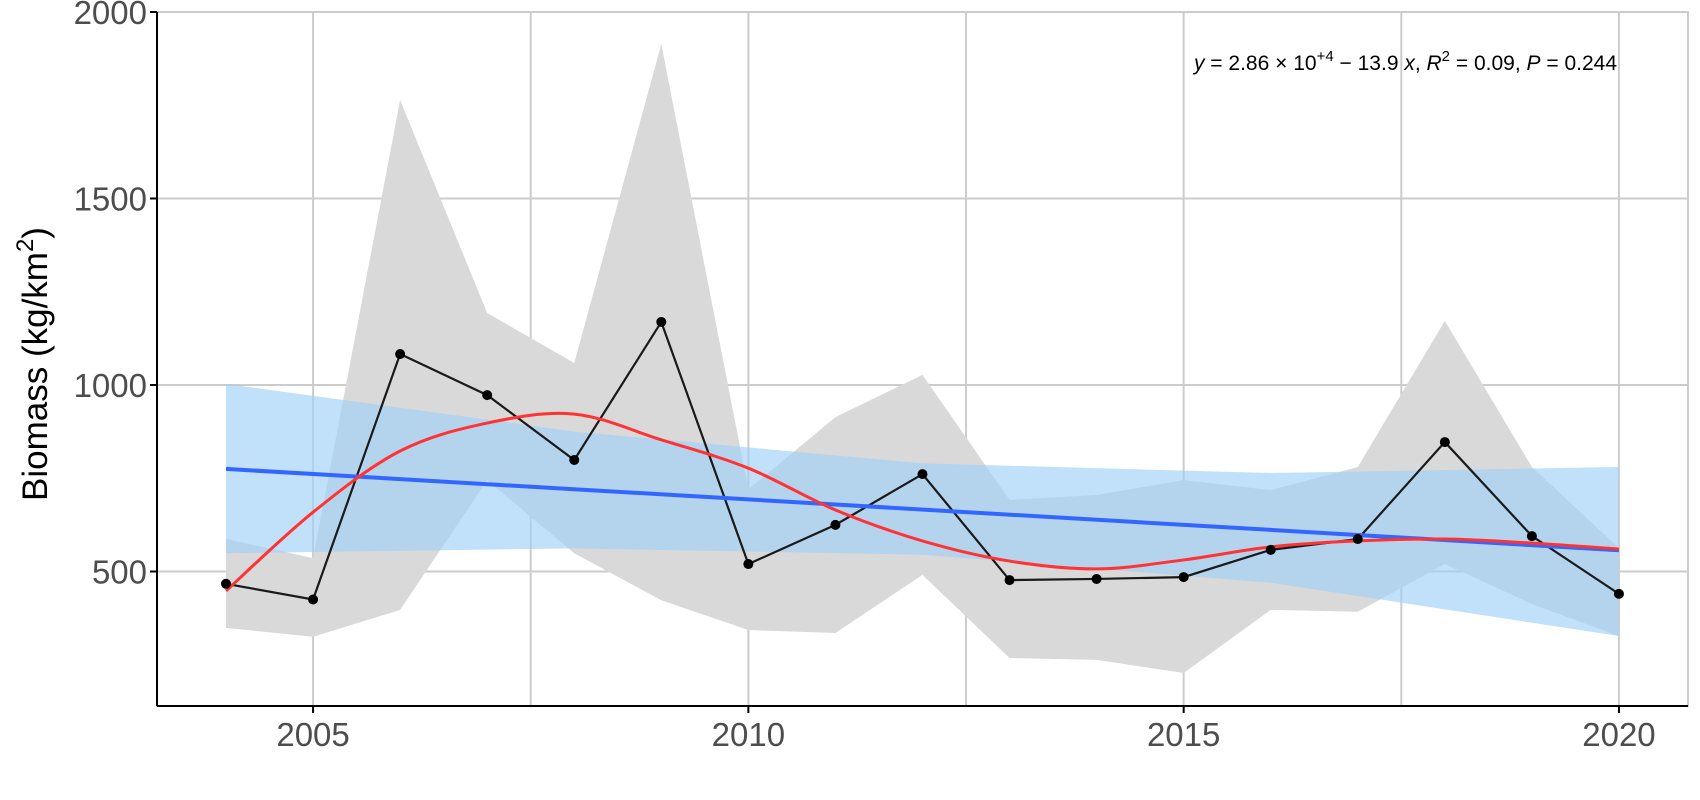 The width and height of the screenshot is (1700, 800). What do you see at coordinates (1183, 734) in the screenshot?
I see `x-tick-label: 2015` at bounding box center [1183, 734].